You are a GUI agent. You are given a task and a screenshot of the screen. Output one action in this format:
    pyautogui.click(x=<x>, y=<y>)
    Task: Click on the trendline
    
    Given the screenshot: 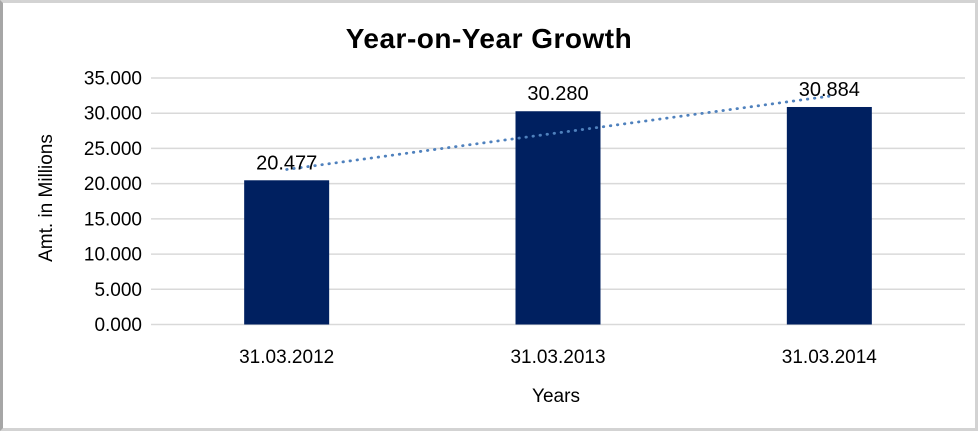 What is the action you would take?
    pyautogui.click(x=558, y=132)
    